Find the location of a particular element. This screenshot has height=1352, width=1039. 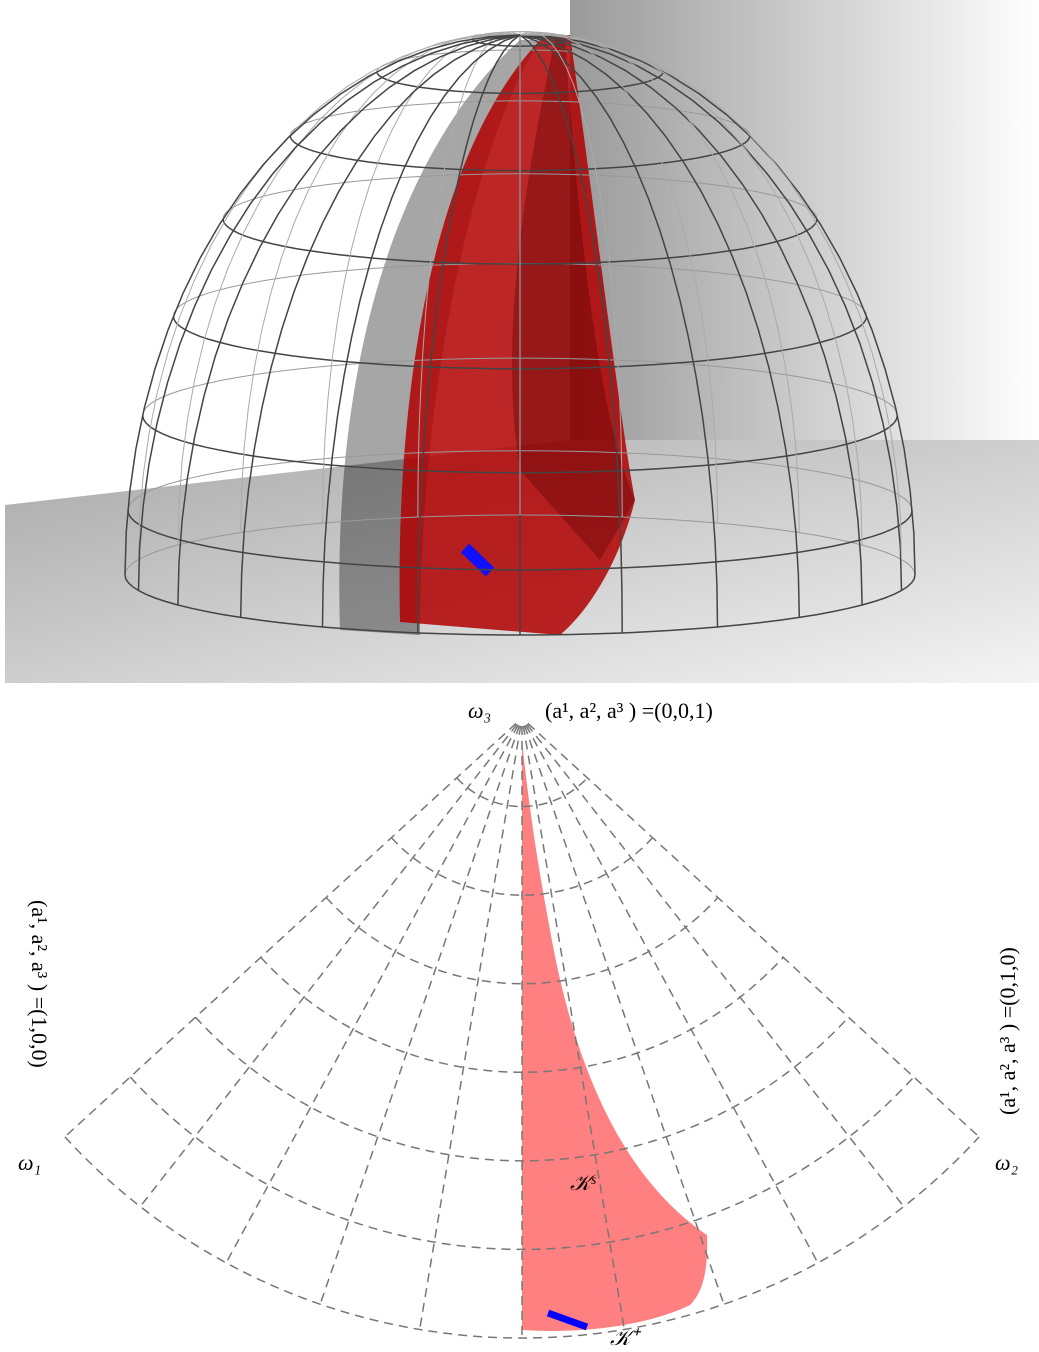

blue-segment-3d is located at coordinates (477, 560).